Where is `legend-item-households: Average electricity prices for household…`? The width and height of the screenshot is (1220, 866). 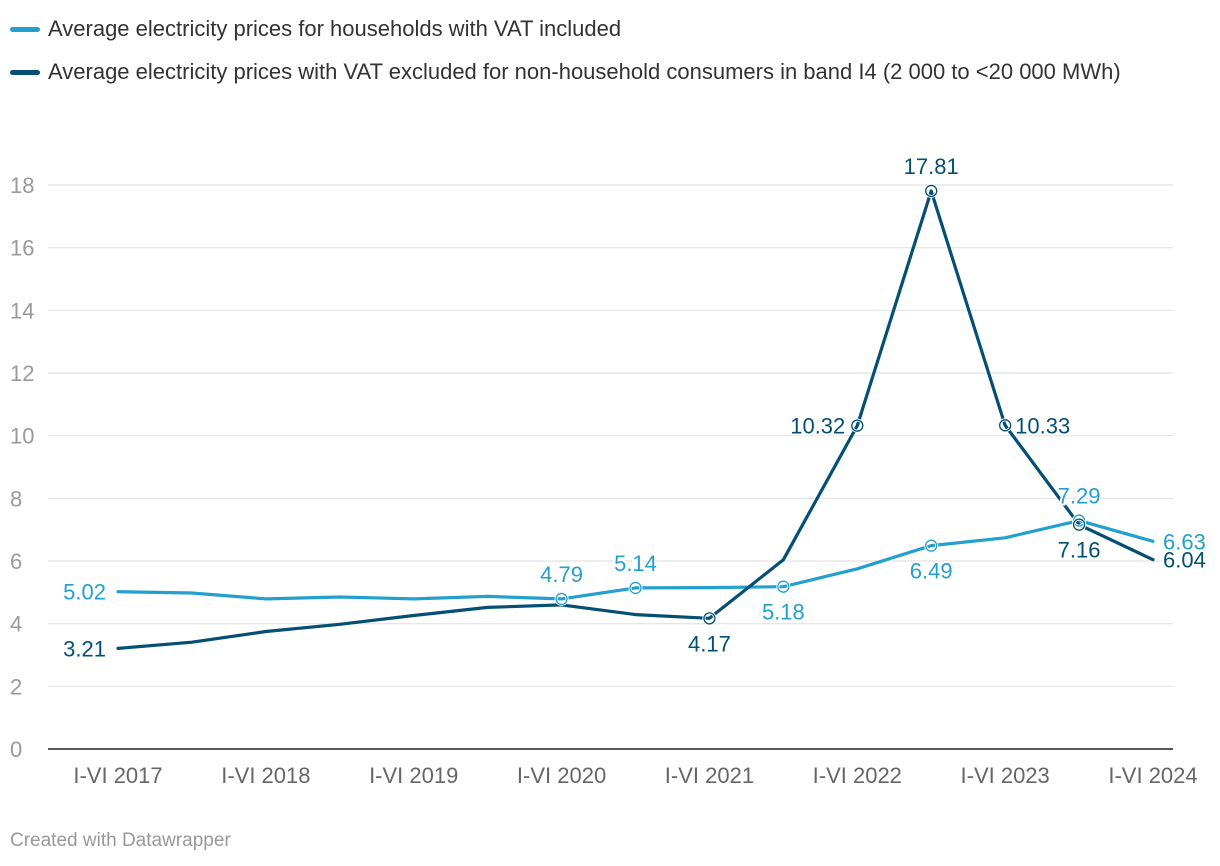 legend-item-households: Average electricity prices for household… is located at coordinates (605, 28).